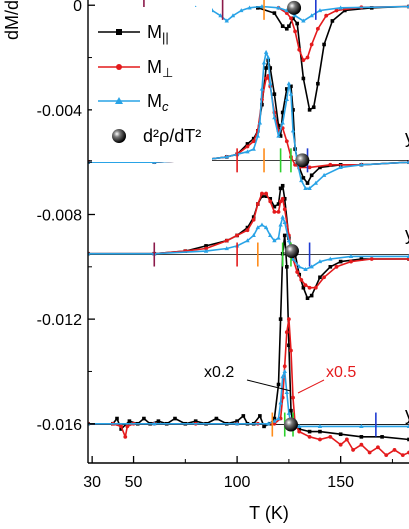 This screenshot has width=409, height=529. Describe the element at coordinates (291, 251) in the screenshot. I see `sphere-marker` at that location.